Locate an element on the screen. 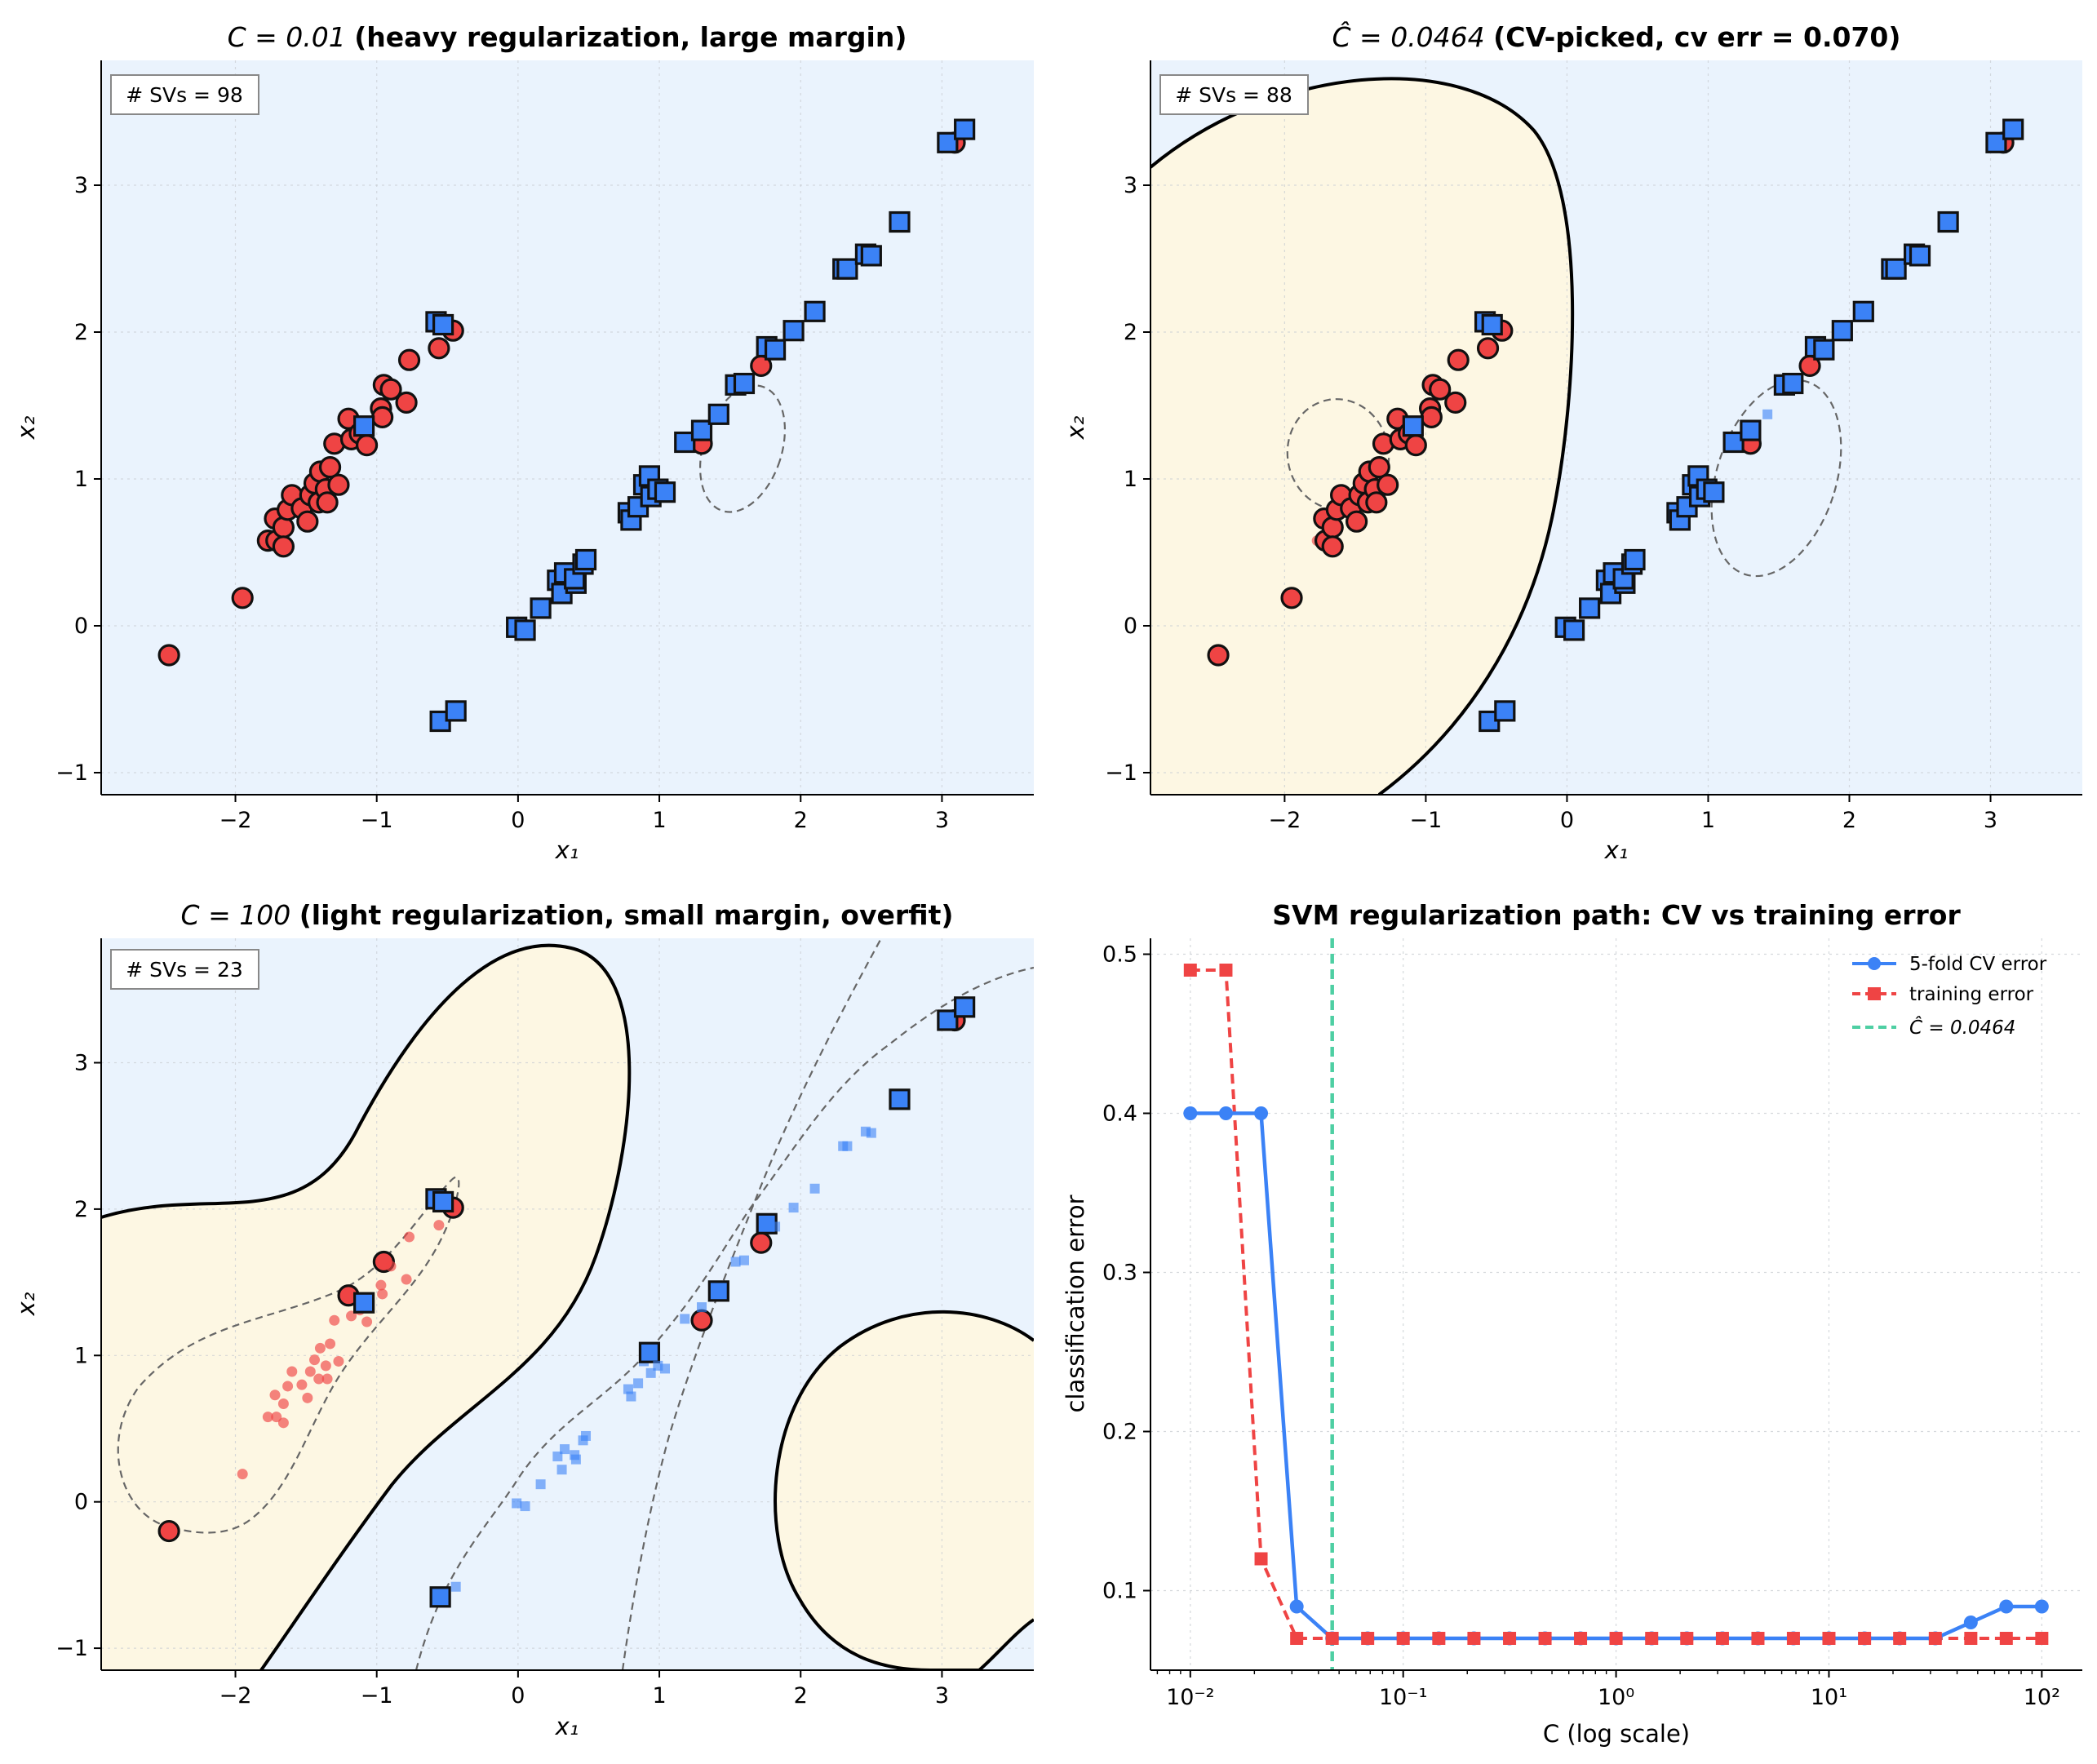  decision-boundary is located at coordinates (1362, 436).